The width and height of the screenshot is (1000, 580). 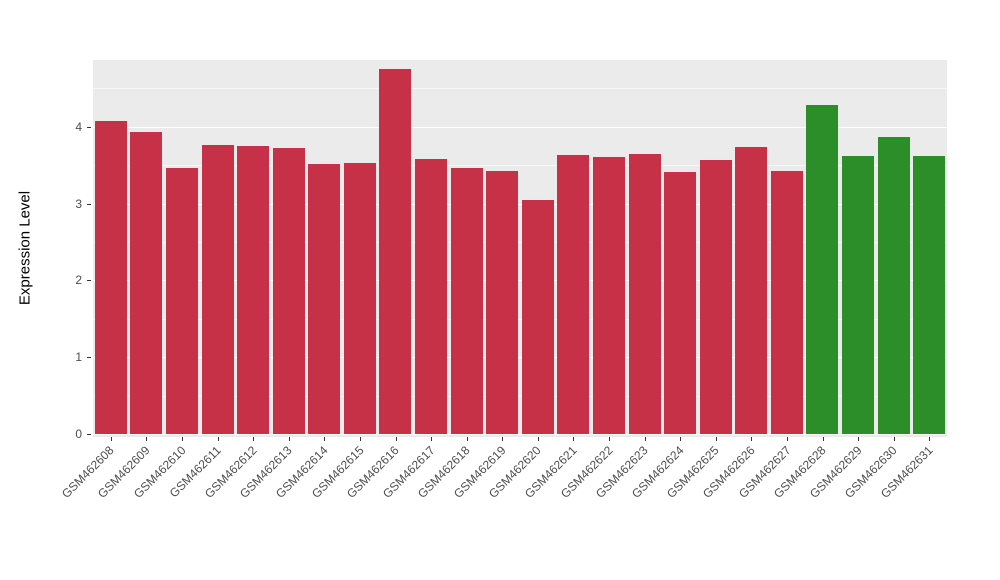 I want to click on y-tick-label: 1, so click(x=78, y=357).